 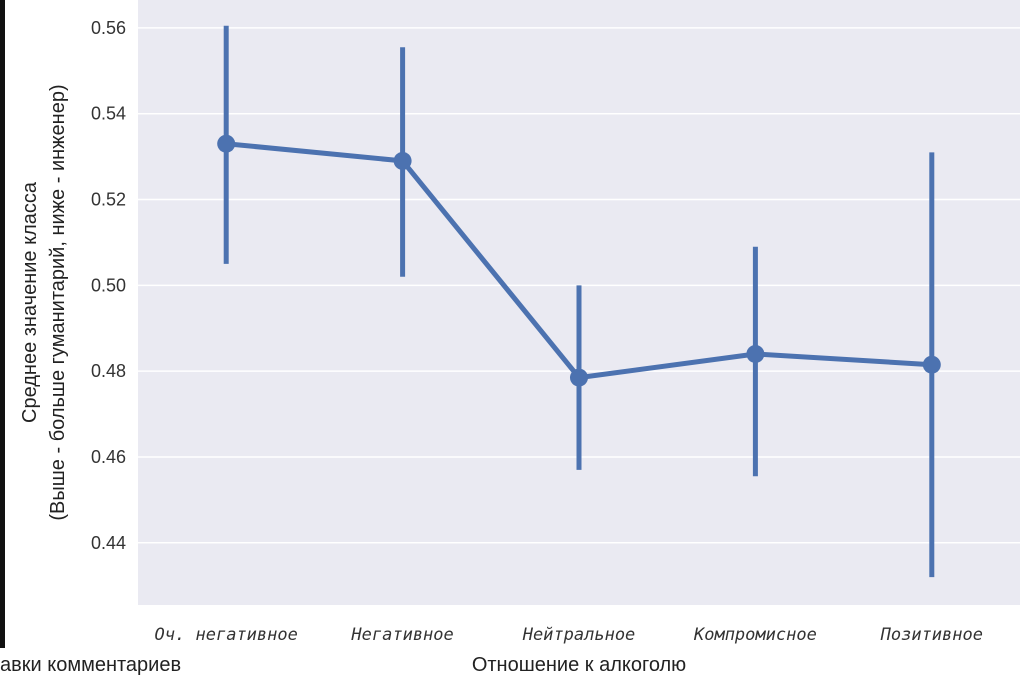 I want to click on x-tick-label: Нейтральное, so click(x=579, y=635).